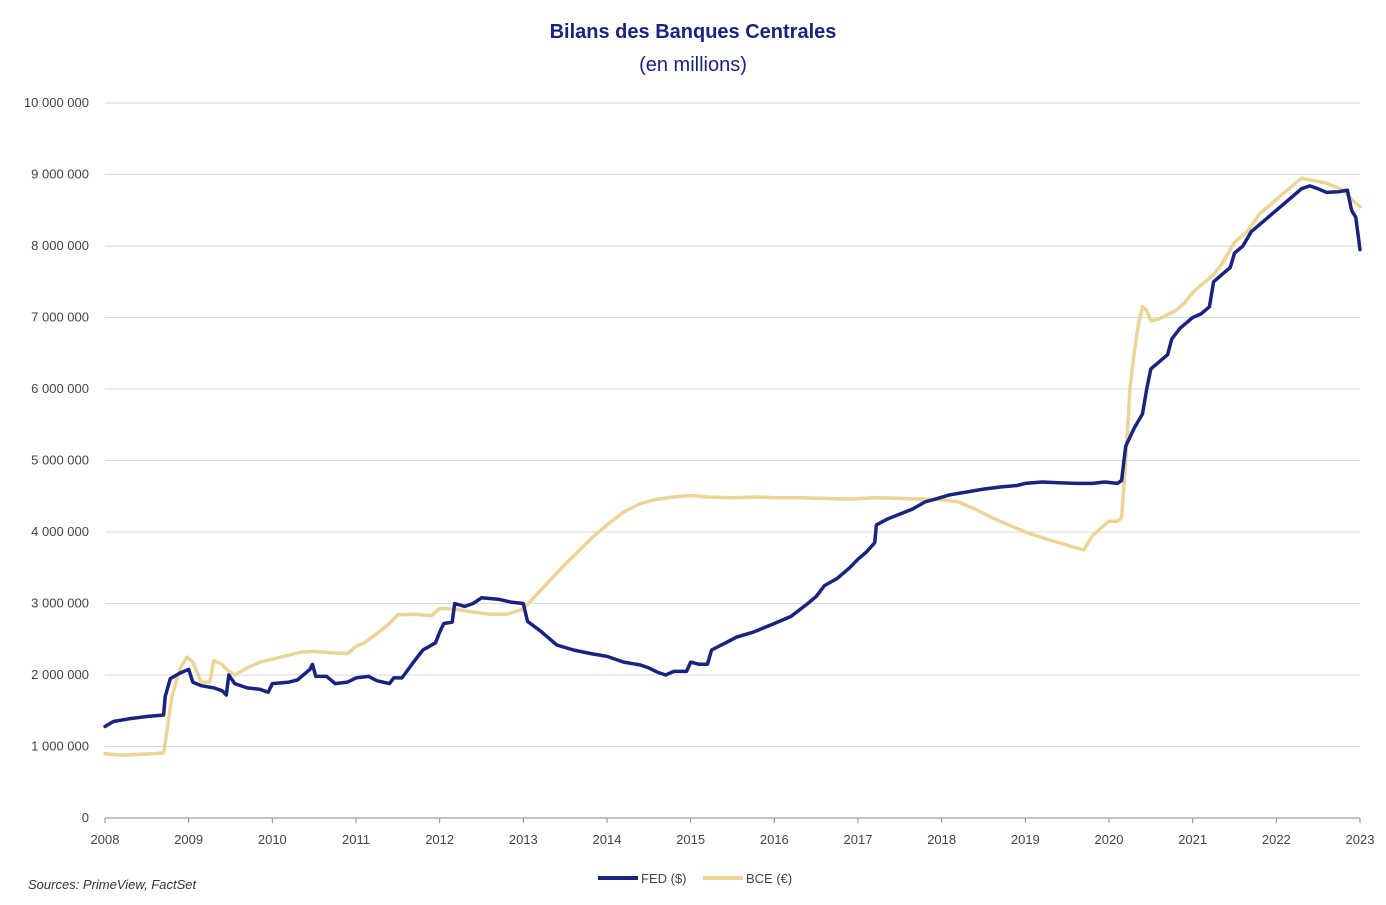  Describe the element at coordinates (105, 839) in the screenshot. I see `x-tick-label: 2008` at that location.